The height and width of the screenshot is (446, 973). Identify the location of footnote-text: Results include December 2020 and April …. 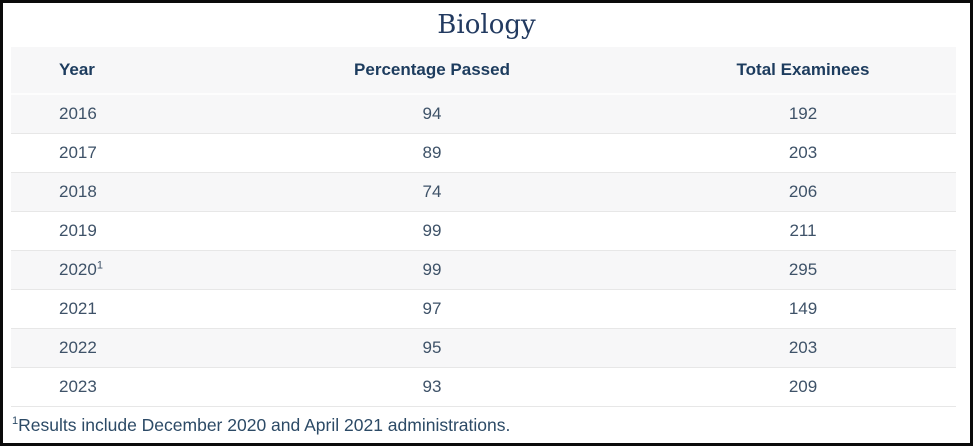
(264, 425).